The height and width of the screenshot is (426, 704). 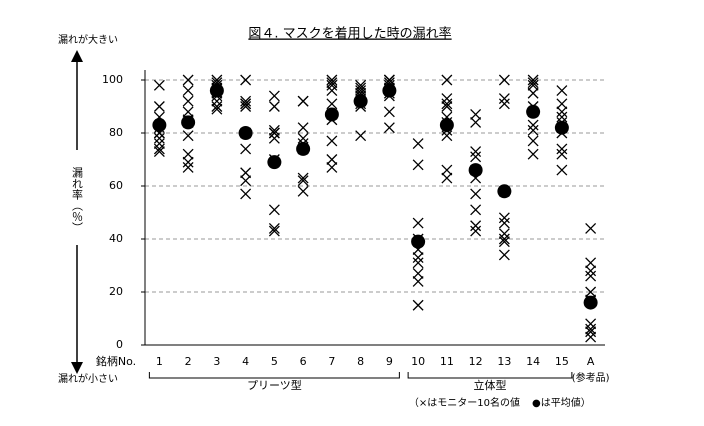 I want to click on y-bottom-note: 漏れが小さい, so click(x=88, y=378).